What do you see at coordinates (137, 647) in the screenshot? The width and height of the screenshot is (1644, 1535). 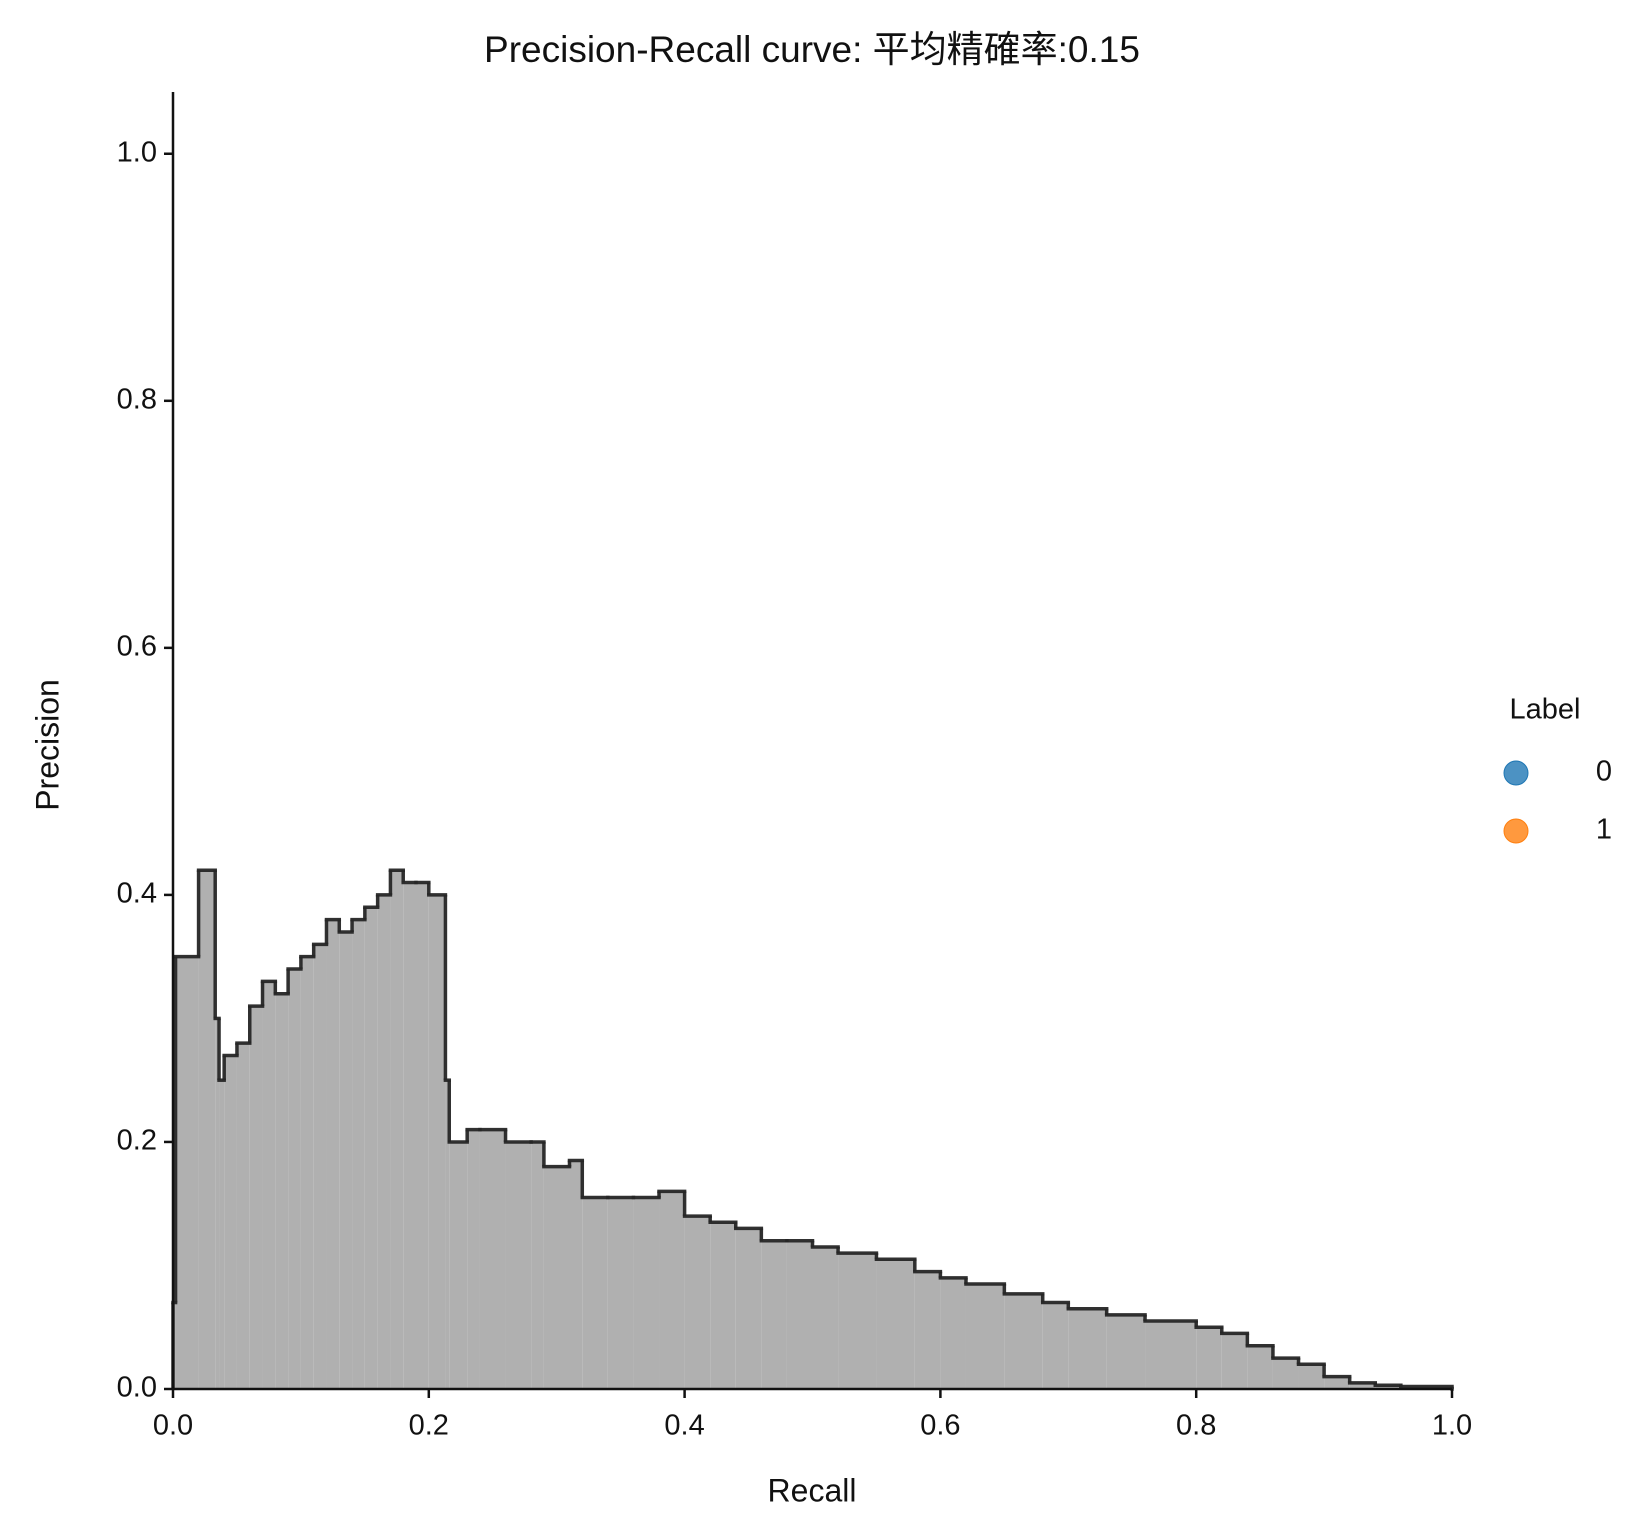 I see `y-tick-label: 0.6` at bounding box center [137, 647].